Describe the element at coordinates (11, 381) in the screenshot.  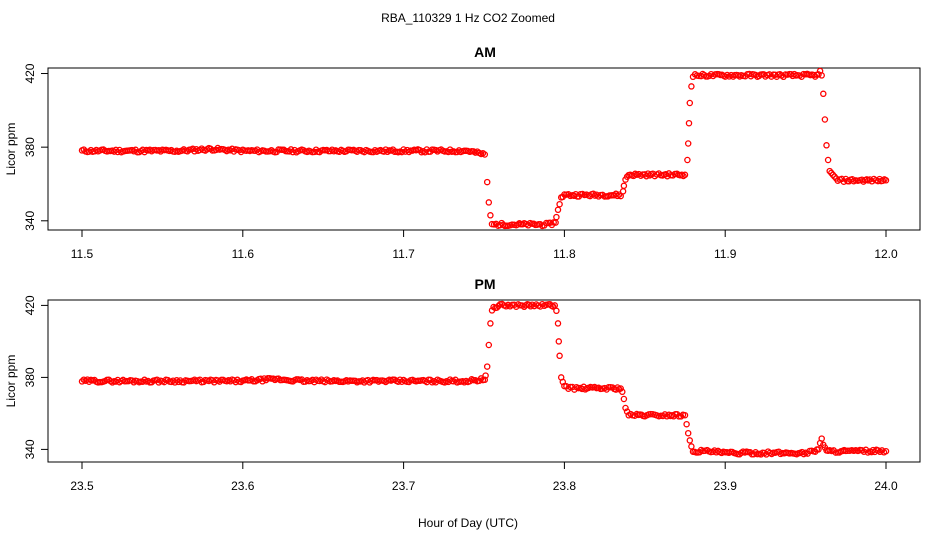
I see `pm-y-axis-label: Licor ppm` at that location.